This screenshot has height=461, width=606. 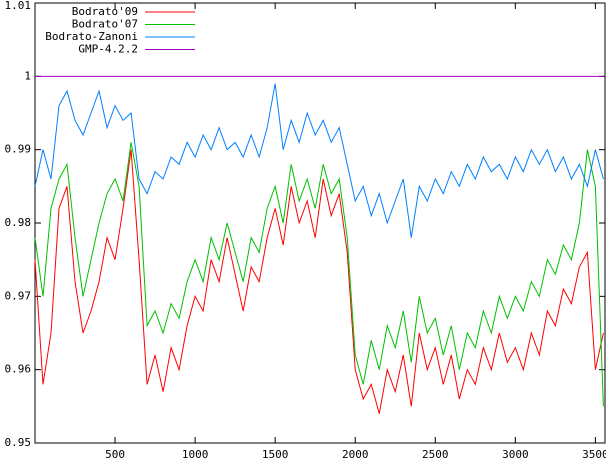 What do you see at coordinates (18, 442) in the screenshot?
I see `y-tick-label: 0.95` at bounding box center [18, 442].